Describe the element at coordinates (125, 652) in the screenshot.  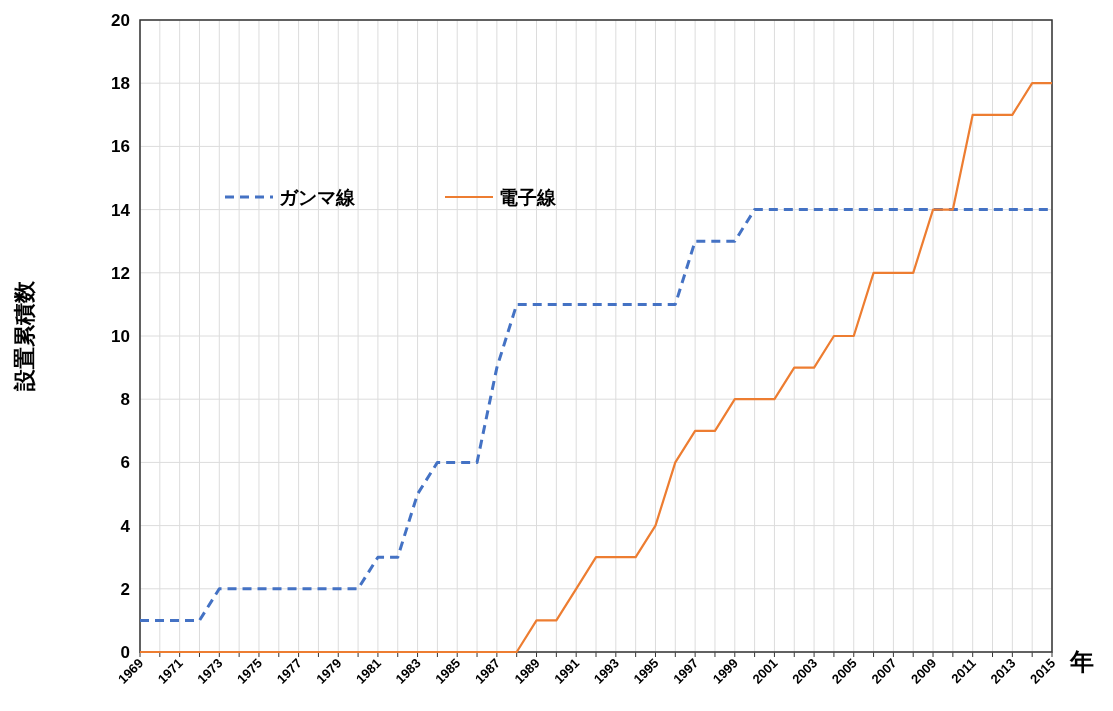
I see `y-tick-label: 0` at that location.